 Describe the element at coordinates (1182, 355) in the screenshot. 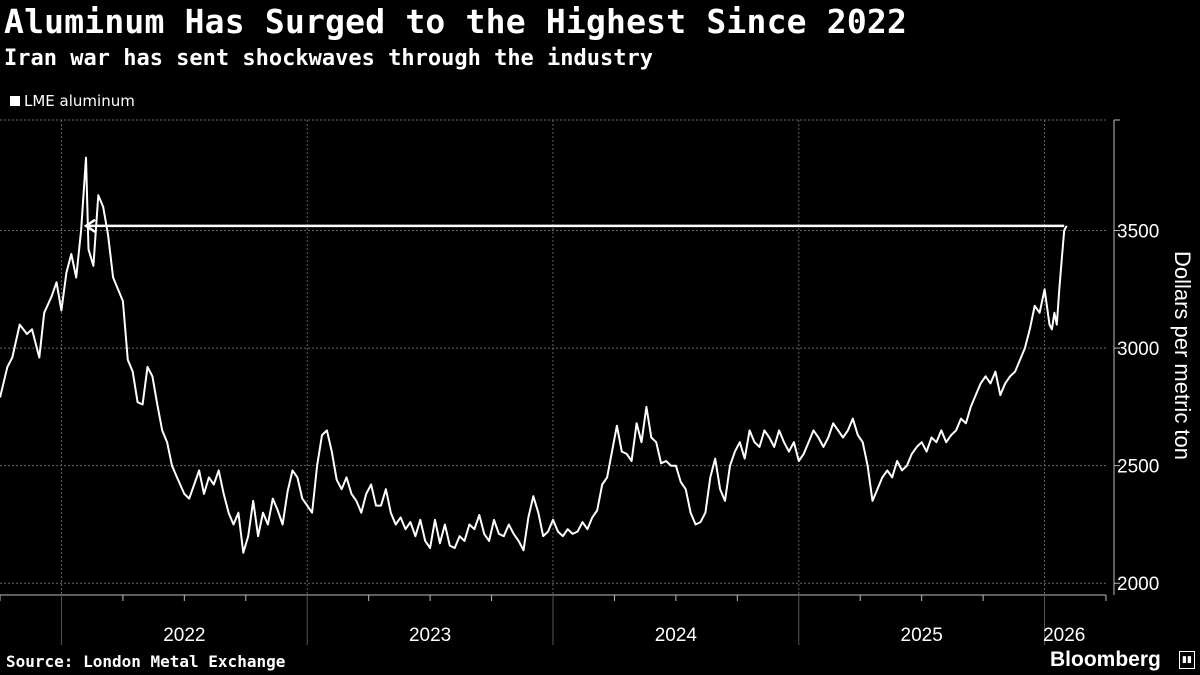

I see `y-axis-title: Dollars per metric ton` at that location.